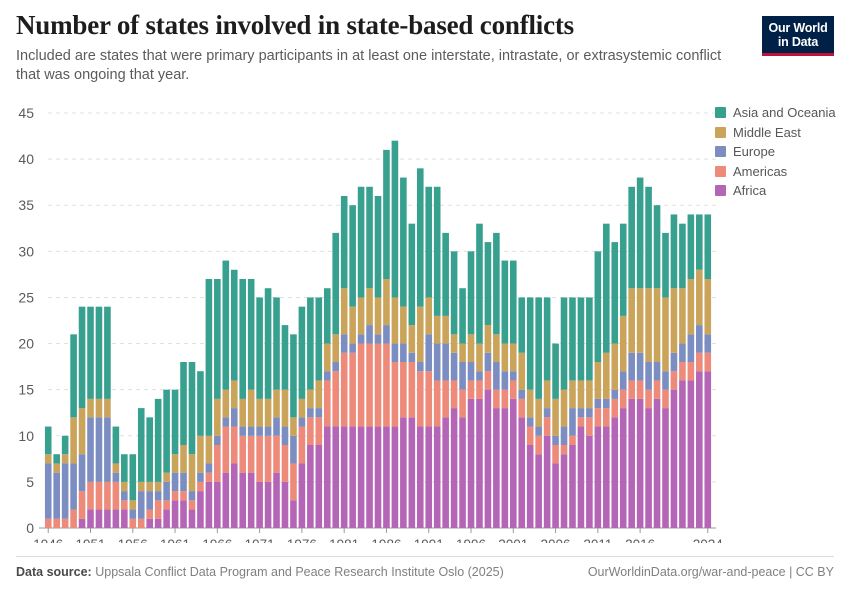 This screenshot has width=850, height=600. Describe the element at coordinates (777, 132) in the screenshot. I see `legend-item-middle-east: Middle East` at that location.